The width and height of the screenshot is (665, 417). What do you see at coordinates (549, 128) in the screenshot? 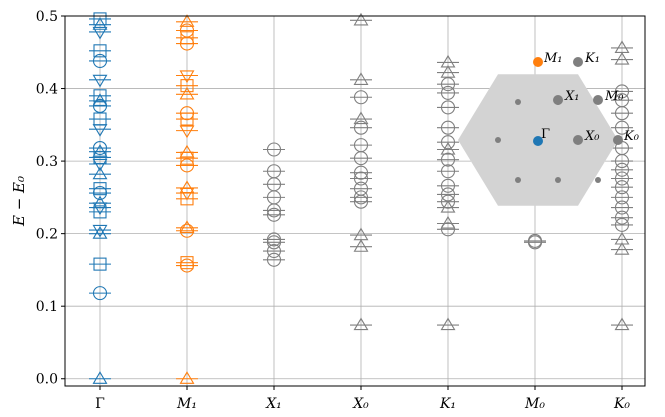
I see `brillouin-zone-inset: Γ M₁ K₁ X₁ M₀ X₀ K₀` at bounding box center [549, 128].